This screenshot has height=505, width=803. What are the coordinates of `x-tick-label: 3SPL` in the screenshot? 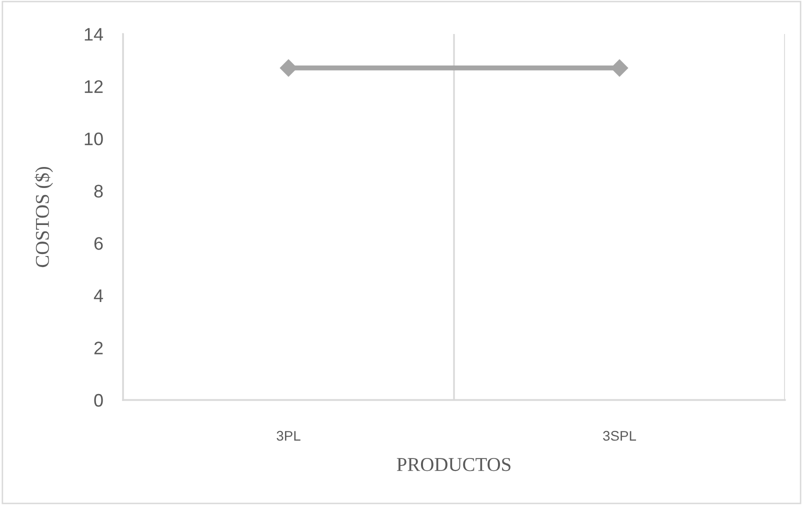 It's located at (619, 435).